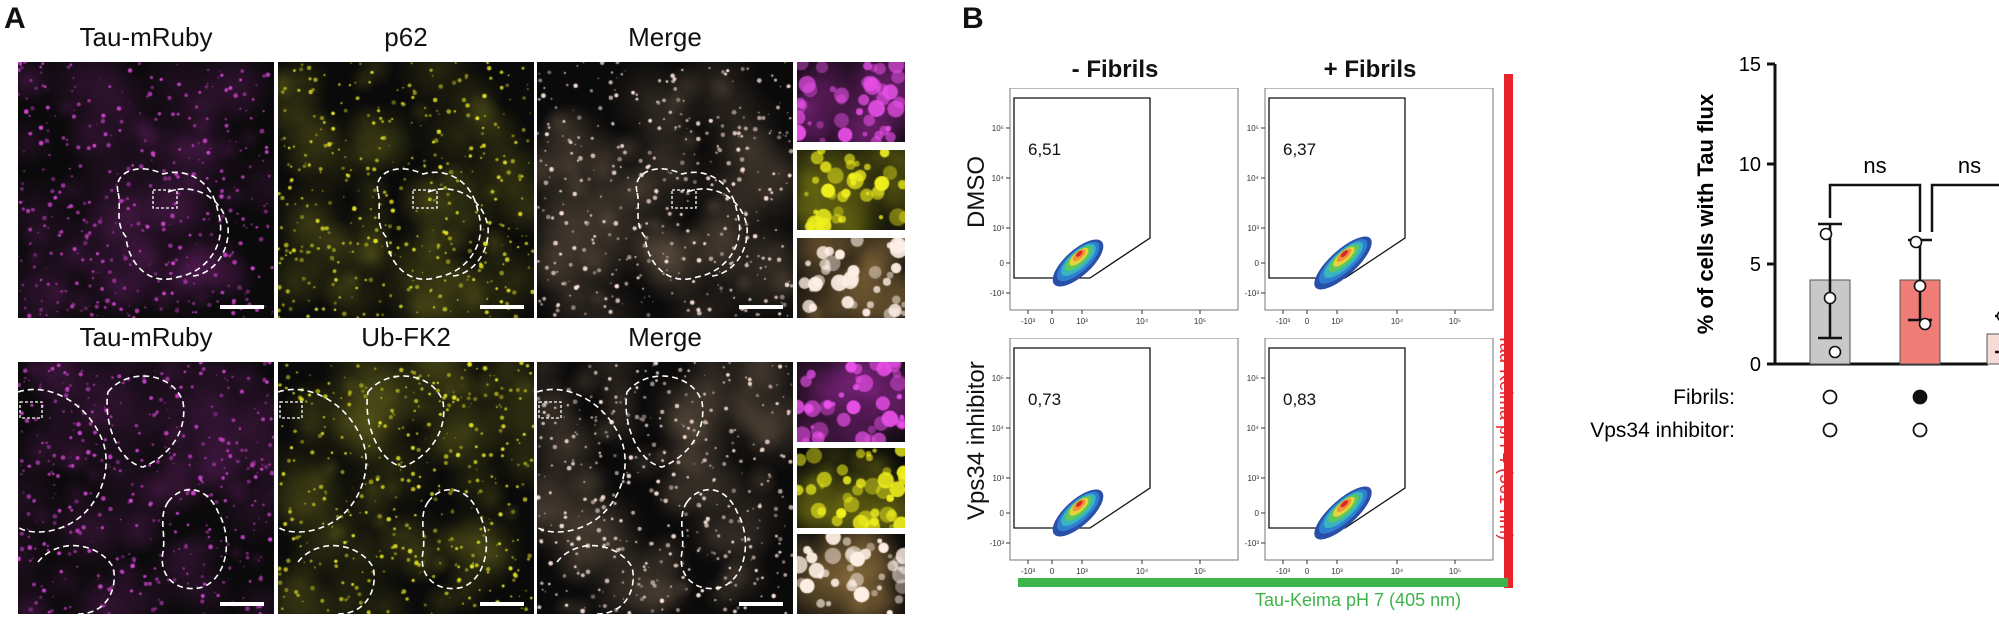 This screenshot has height=618, width=1999. I want to click on column-title-tau-mruby-2: Tau-mRuby, so click(146, 337).